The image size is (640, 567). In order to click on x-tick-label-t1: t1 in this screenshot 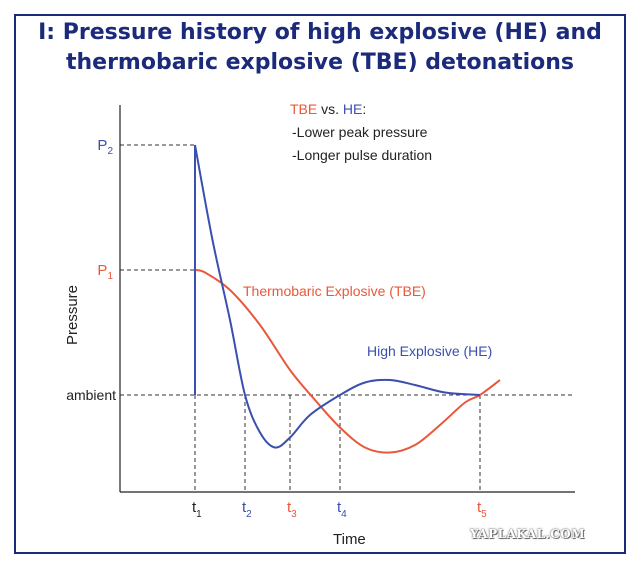, I will do `click(197, 509)`.